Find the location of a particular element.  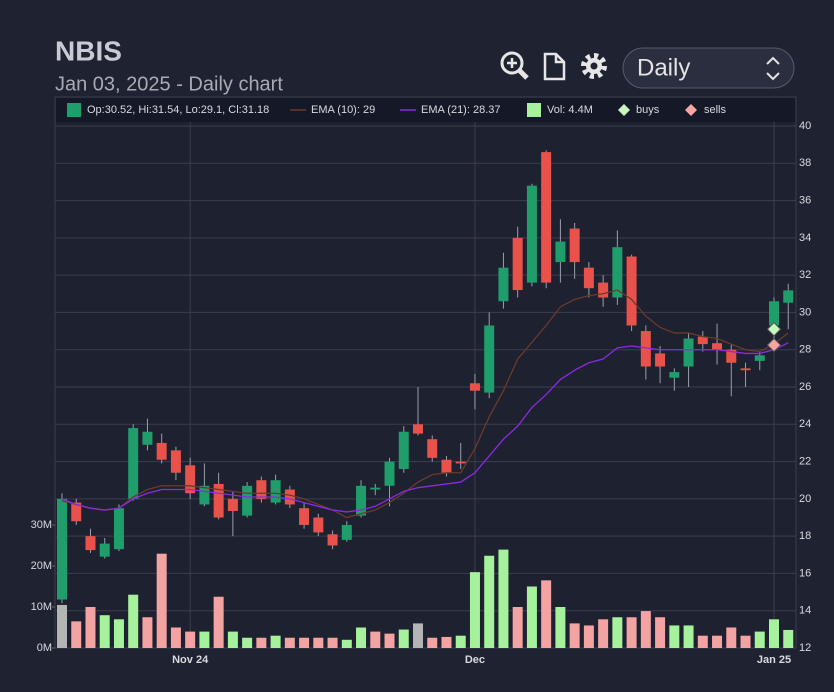

subtitle: Jan 03, 2025 - Daily chart is located at coordinates (169, 84).